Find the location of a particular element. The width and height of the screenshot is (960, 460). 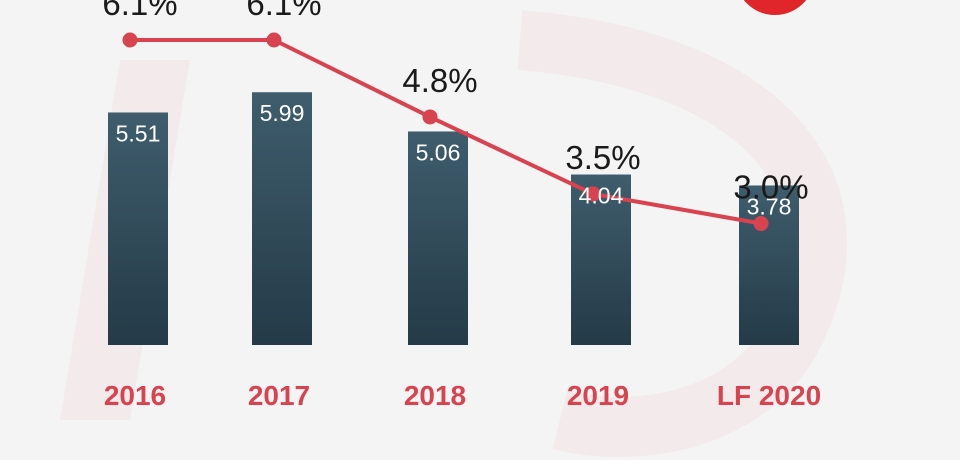

x-tick-label: 2019 is located at coordinates (598, 395).